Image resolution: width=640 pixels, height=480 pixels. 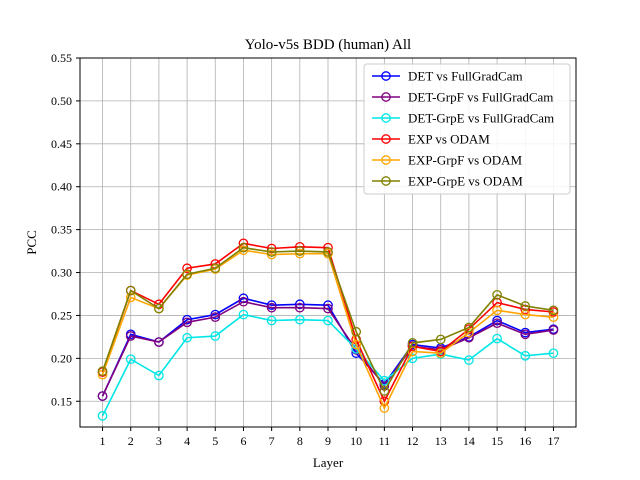 What do you see at coordinates (328, 441) in the screenshot?
I see `x-tick-label: 9` at bounding box center [328, 441].